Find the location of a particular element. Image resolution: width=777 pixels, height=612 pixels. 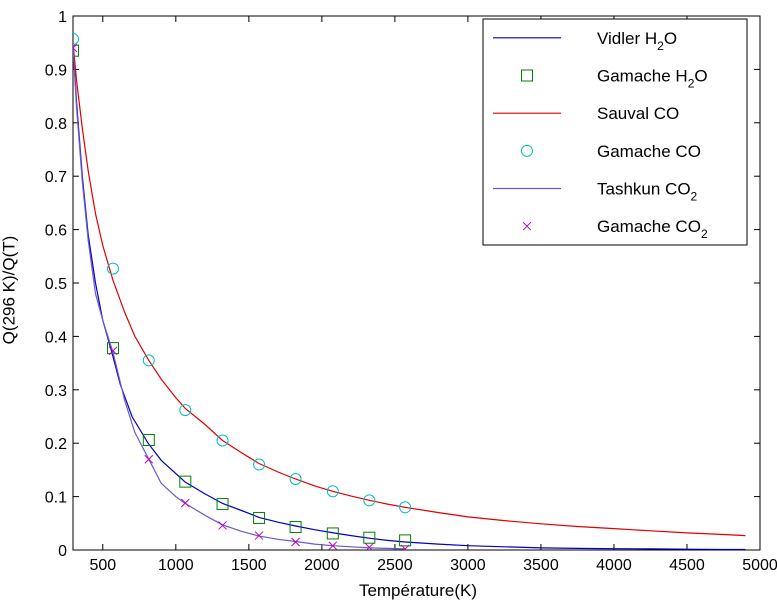

y-tick-label: 0 is located at coordinates (62, 551).